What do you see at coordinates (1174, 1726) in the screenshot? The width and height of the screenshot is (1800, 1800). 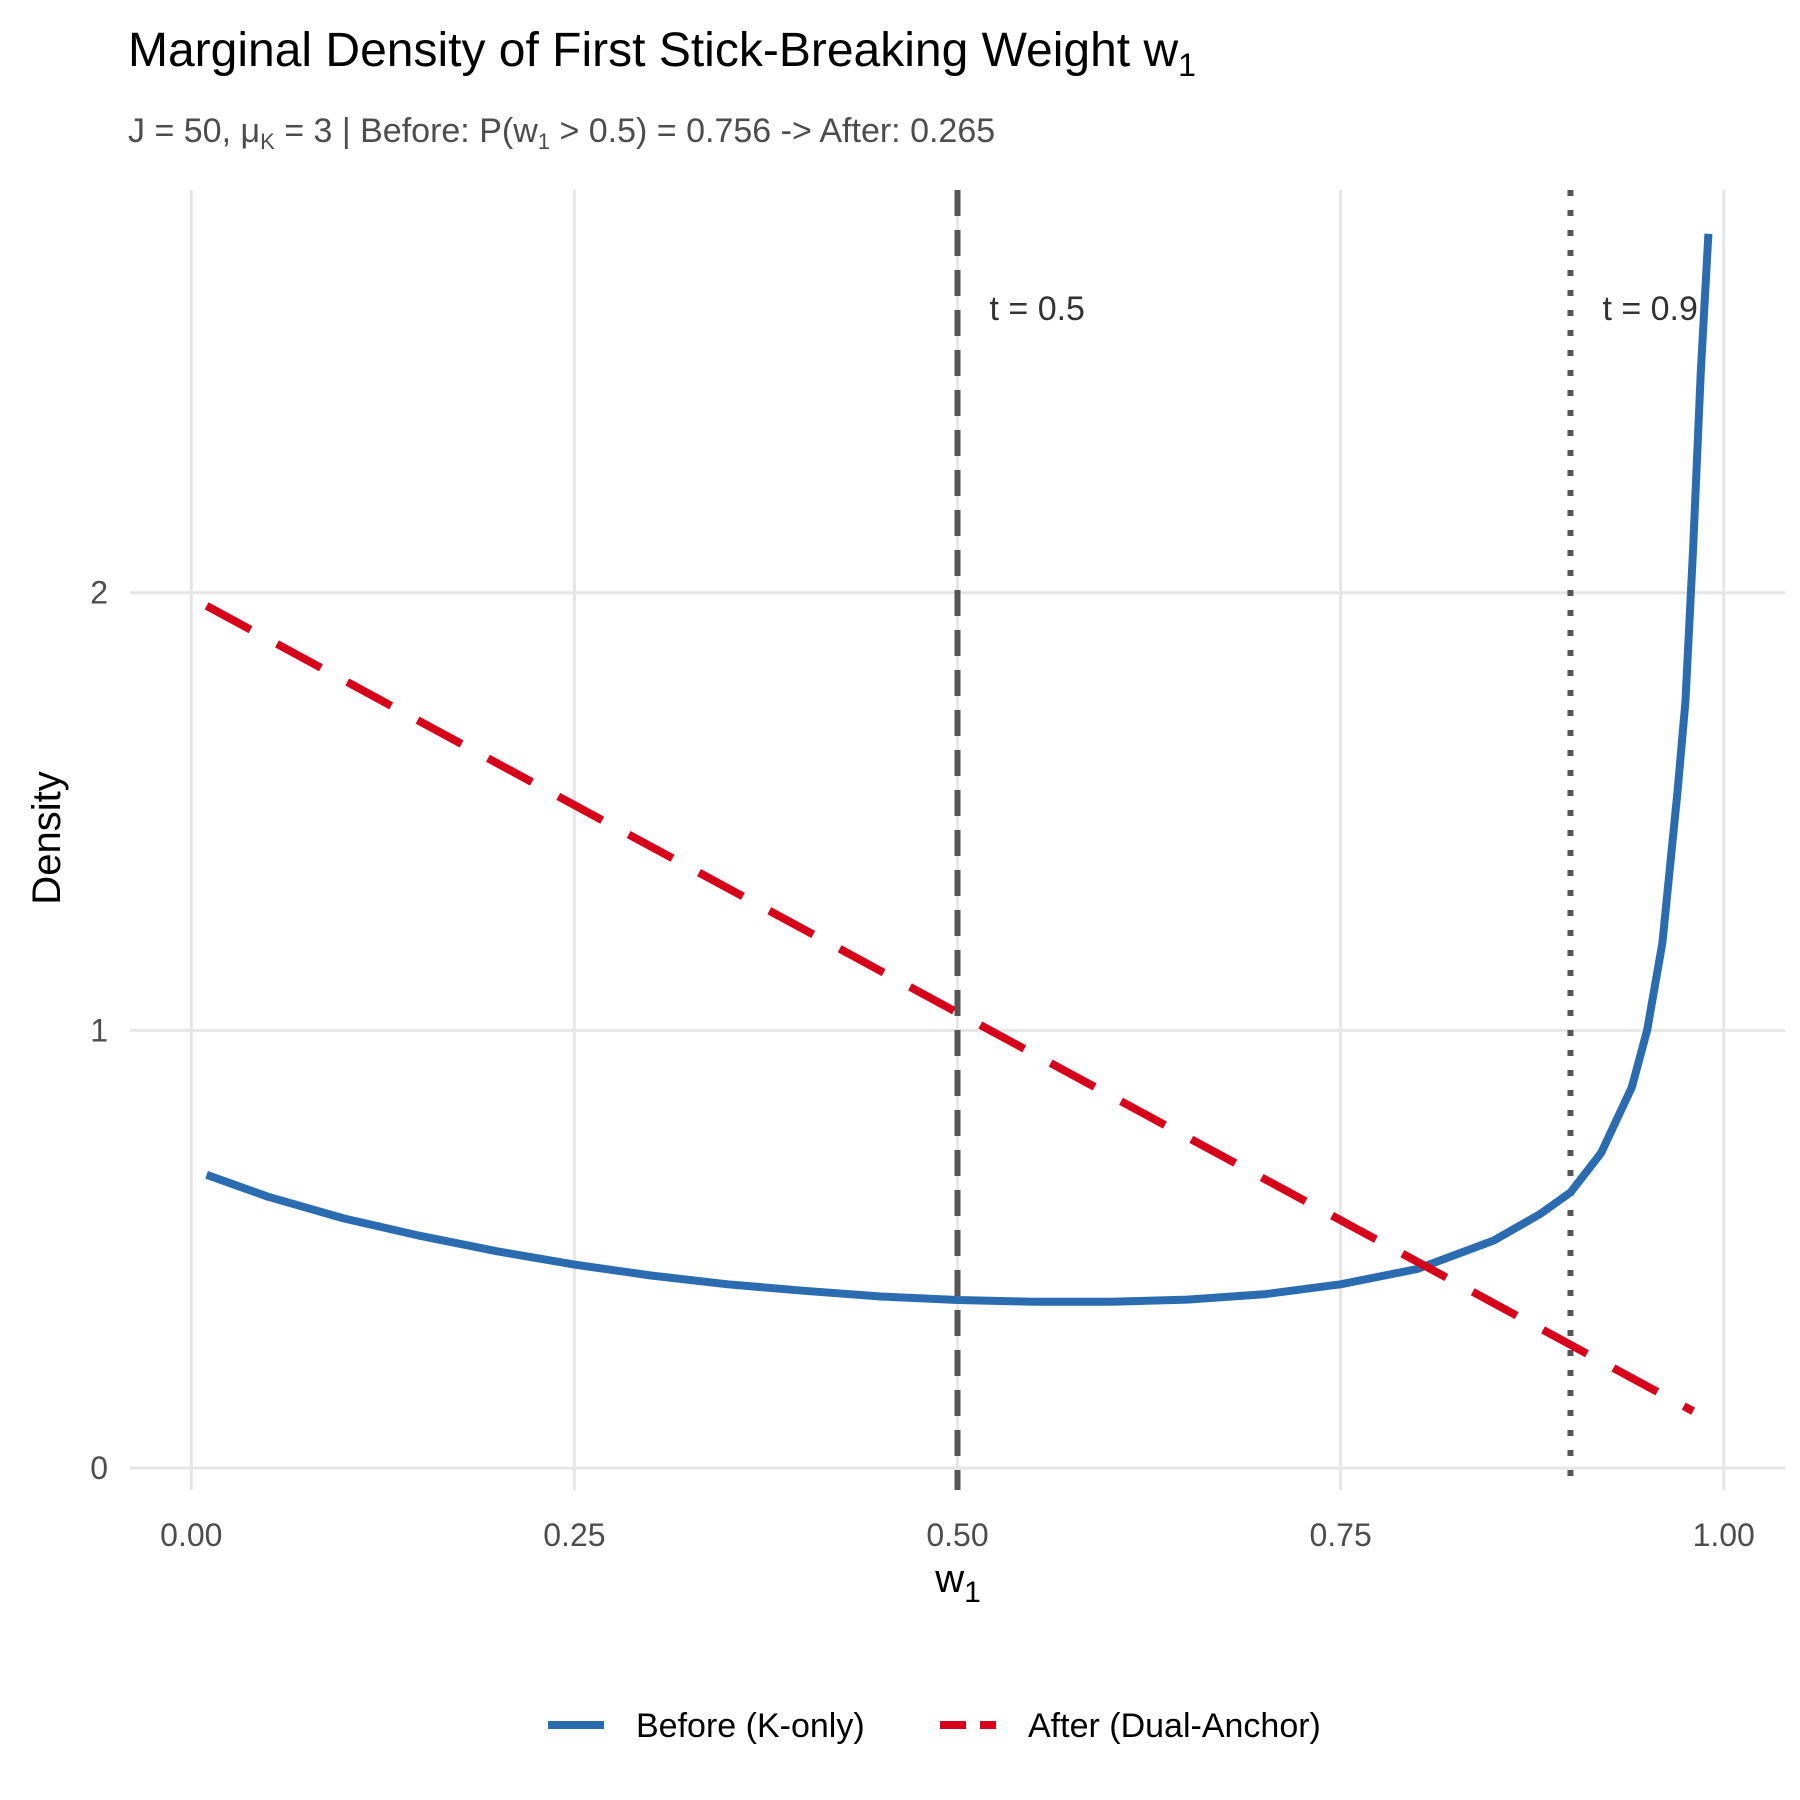 I see `legend-label-after: After (Dual-Anchor)` at bounding box center [1174, 1726].